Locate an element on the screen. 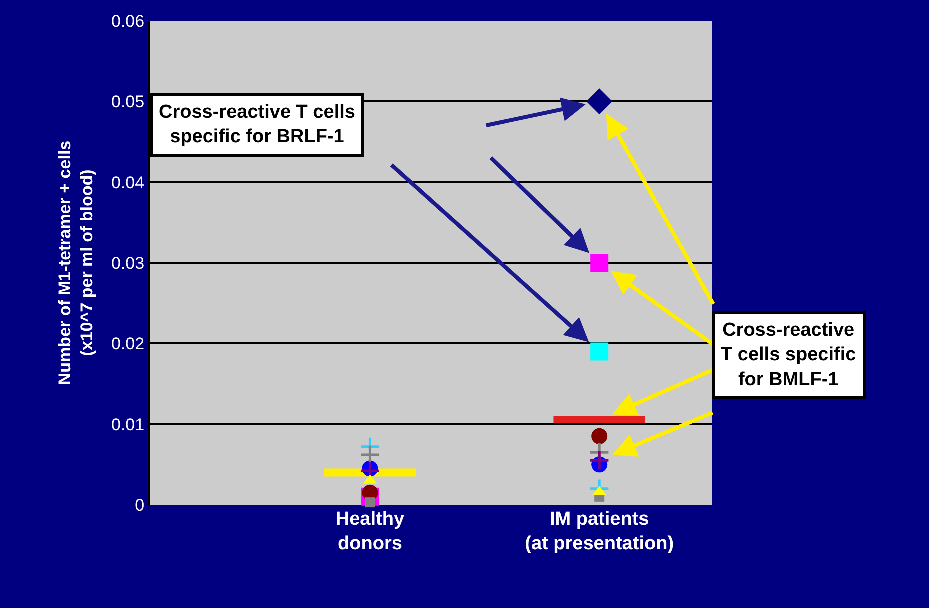  x-tick-label: Healthy donors is located at coordinates (370, 532).